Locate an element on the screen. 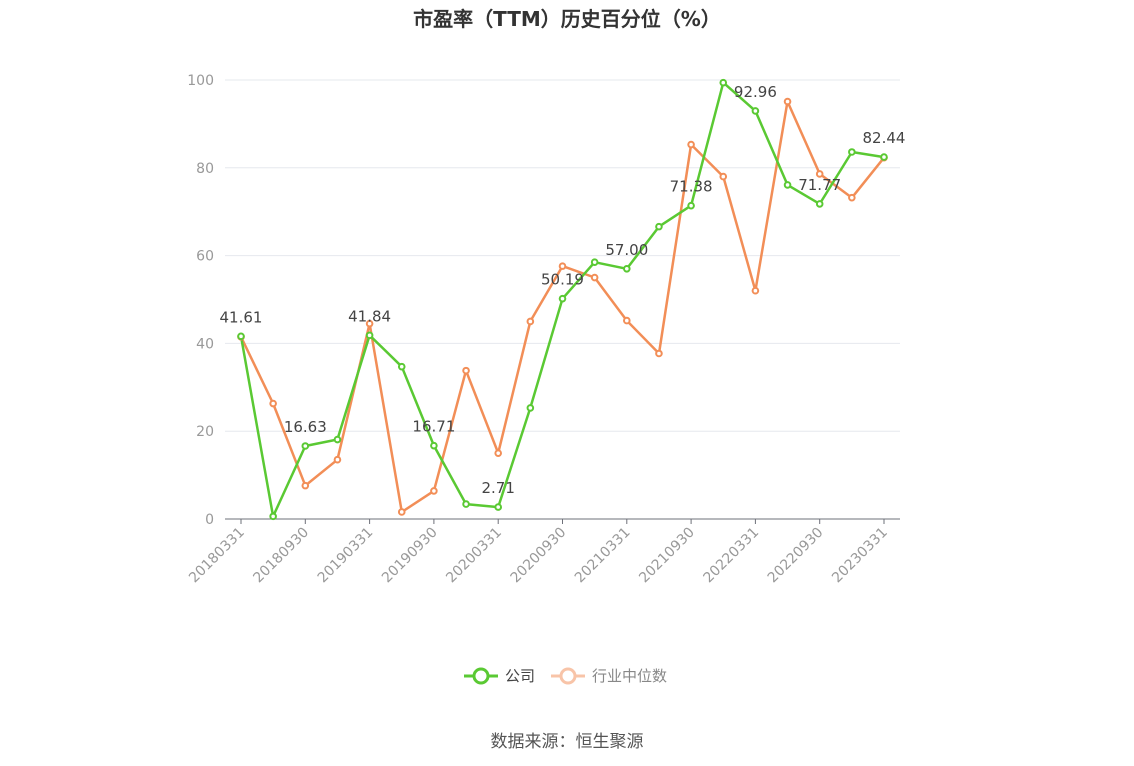  data-label: 41.84 is located at coordinates (369, 316).